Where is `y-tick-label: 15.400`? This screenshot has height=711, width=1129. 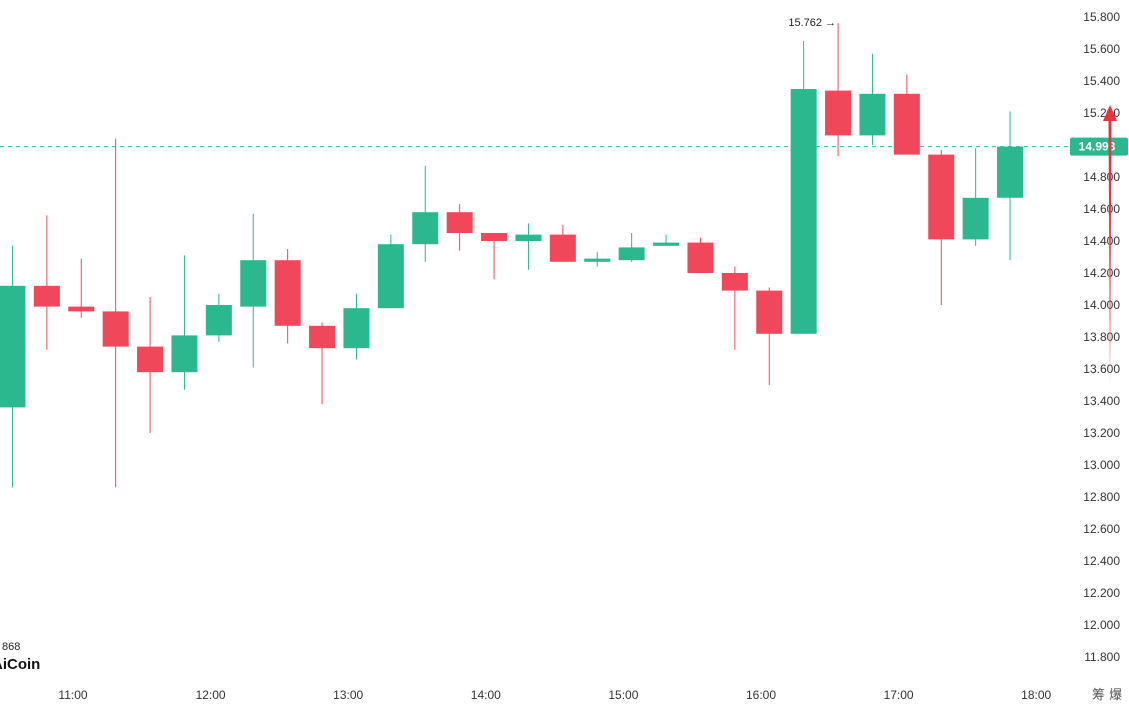 y-tick-label: 15.400 is located at coordinates (1101, 81).